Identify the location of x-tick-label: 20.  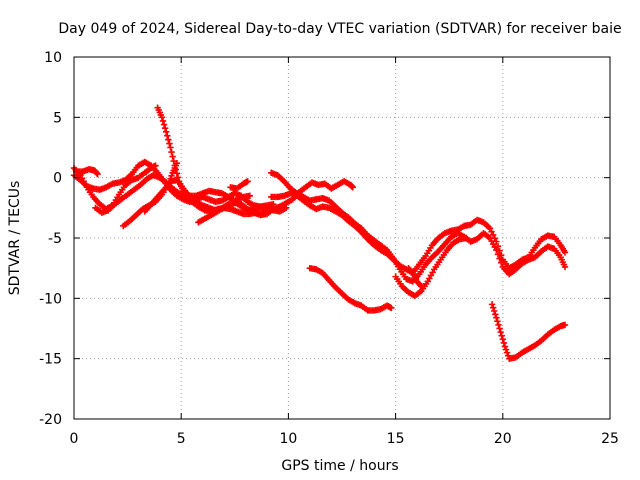
(503, 439).